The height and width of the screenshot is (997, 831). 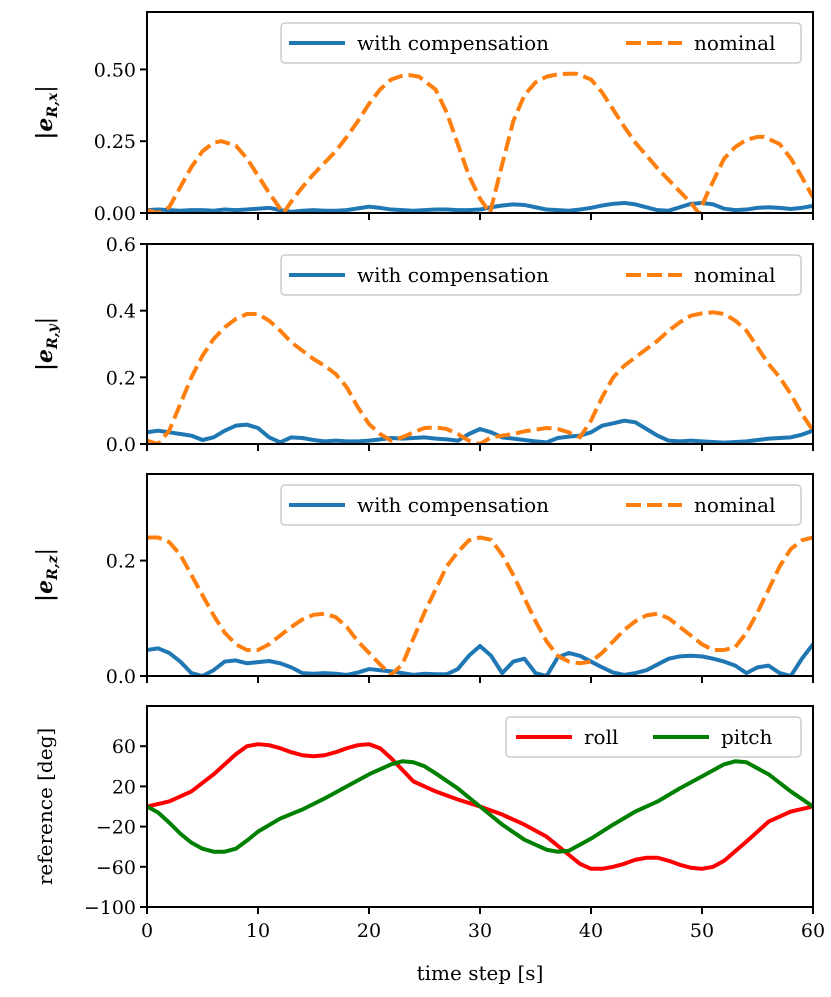 I want to click on y-tick-label: −100, so click(x=110, y=908).